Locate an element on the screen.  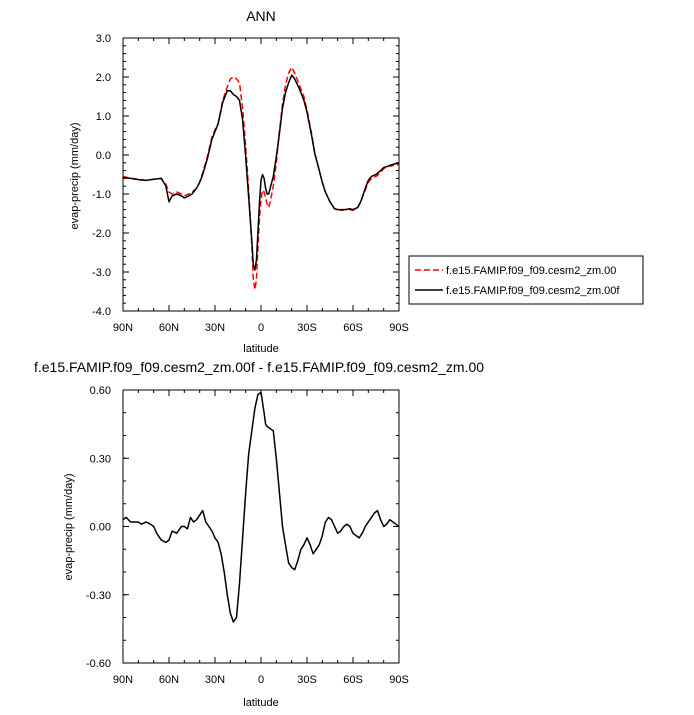
top-x-tick-label: 30S is located at coordinates (307, 328).